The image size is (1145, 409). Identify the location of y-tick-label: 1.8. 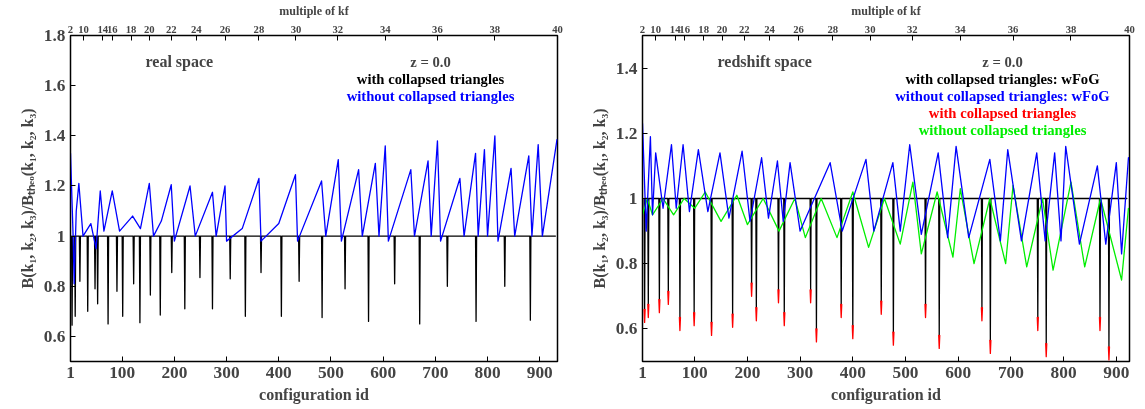
(54, 35).